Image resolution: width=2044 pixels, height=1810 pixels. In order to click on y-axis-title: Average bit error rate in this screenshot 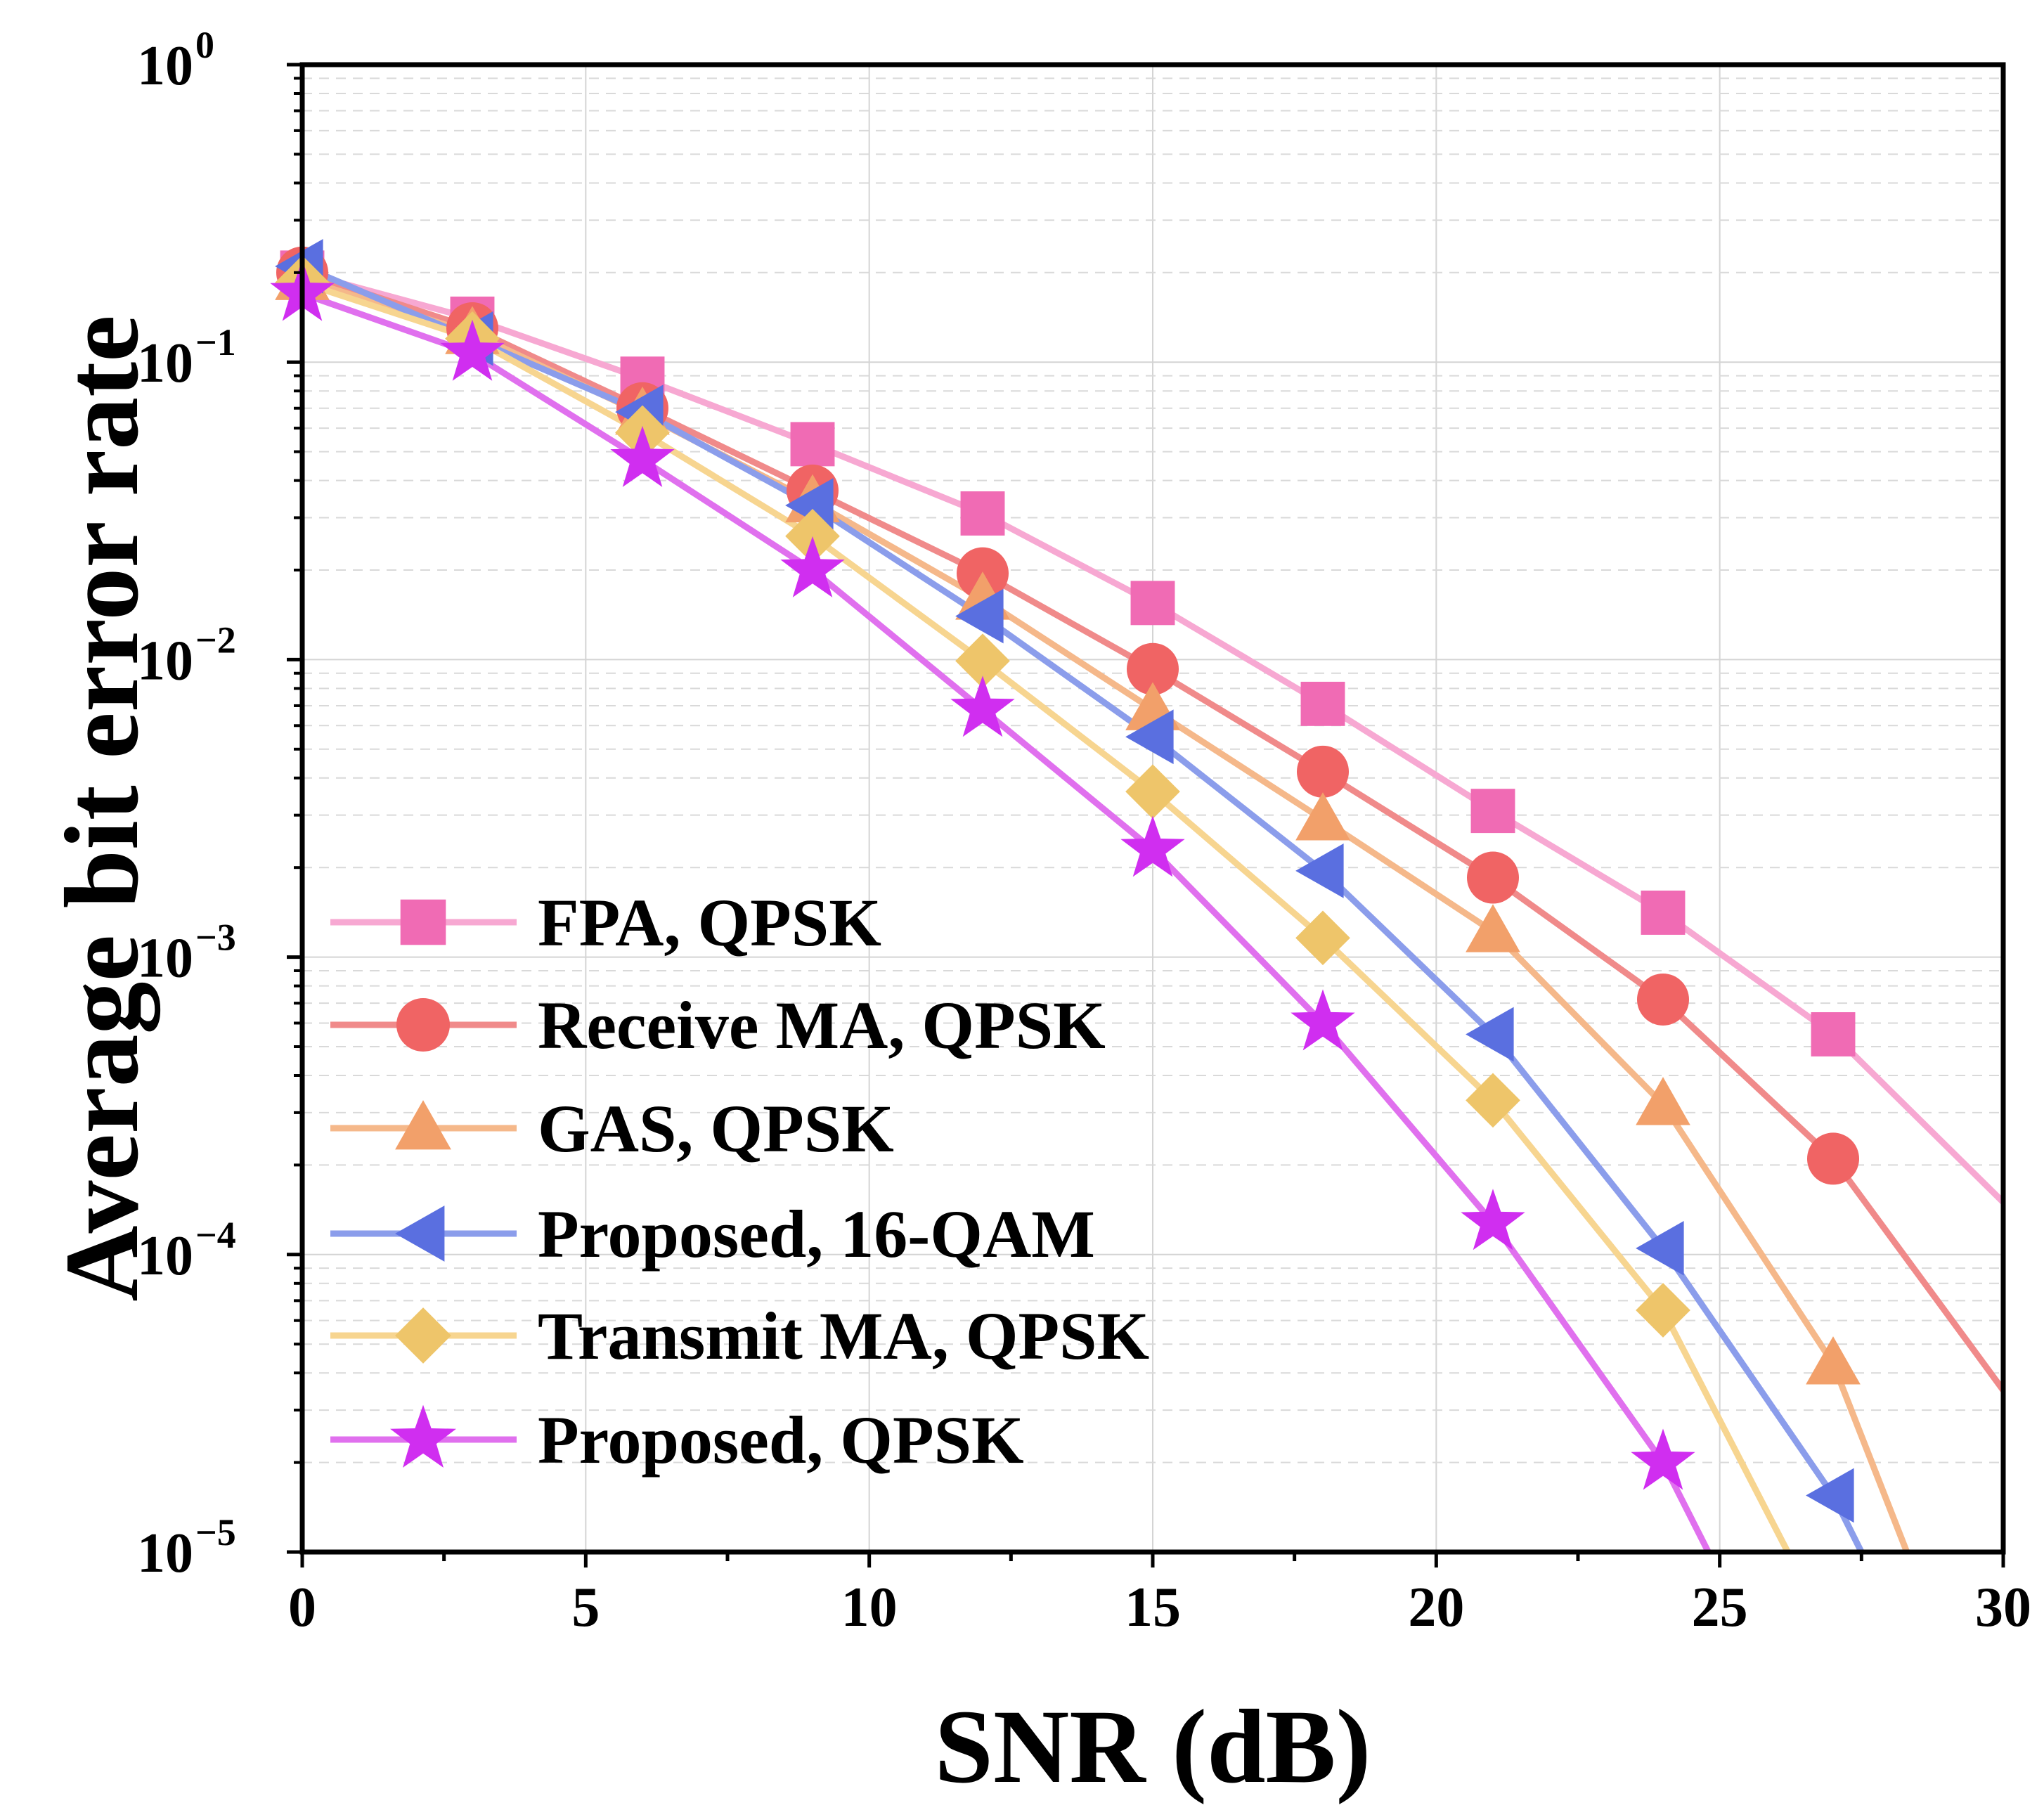, I will do `click(102, 808)`.